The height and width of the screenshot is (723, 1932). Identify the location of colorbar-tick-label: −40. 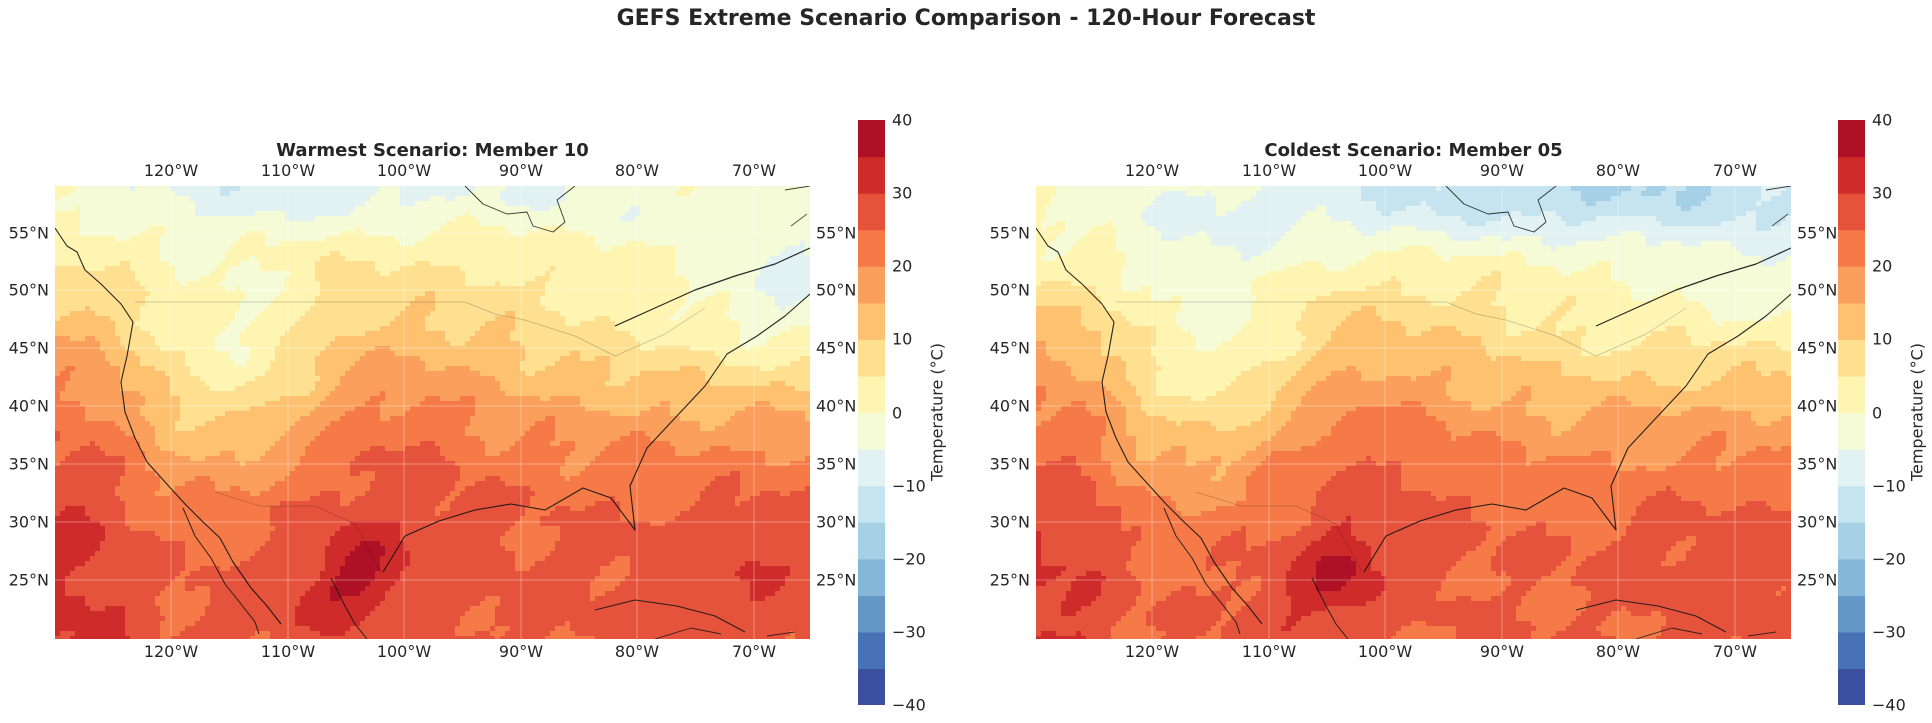
(909, 705).